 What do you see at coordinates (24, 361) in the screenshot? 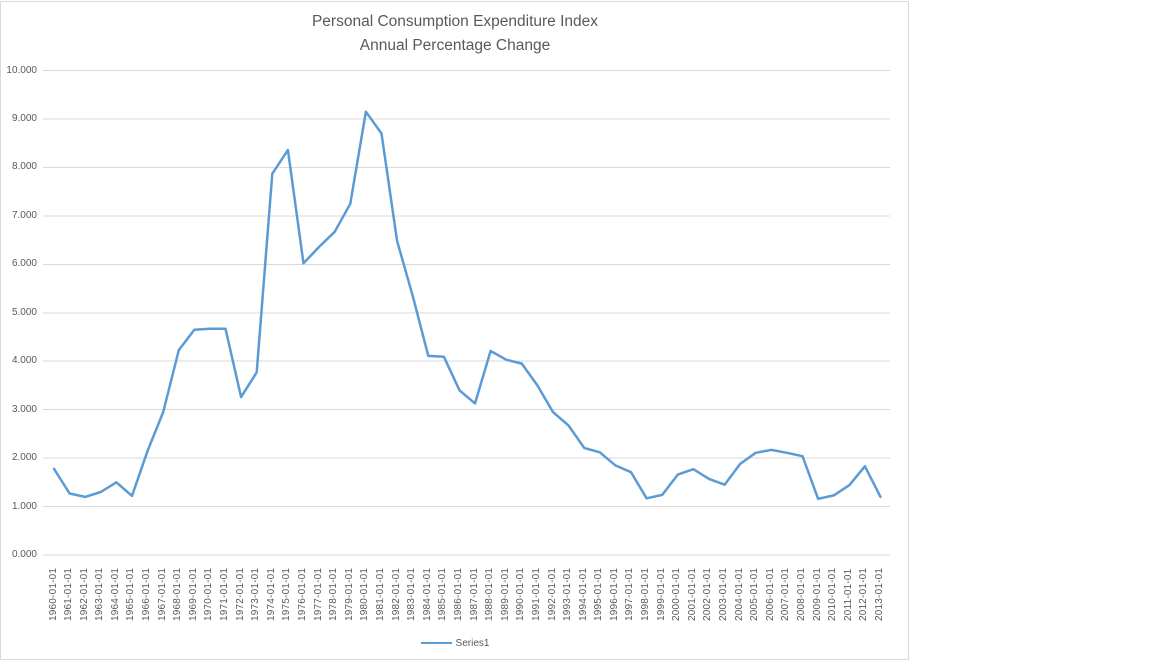
I see `y-axis-tick-label: 4.000` at bounding box center [24, 361].